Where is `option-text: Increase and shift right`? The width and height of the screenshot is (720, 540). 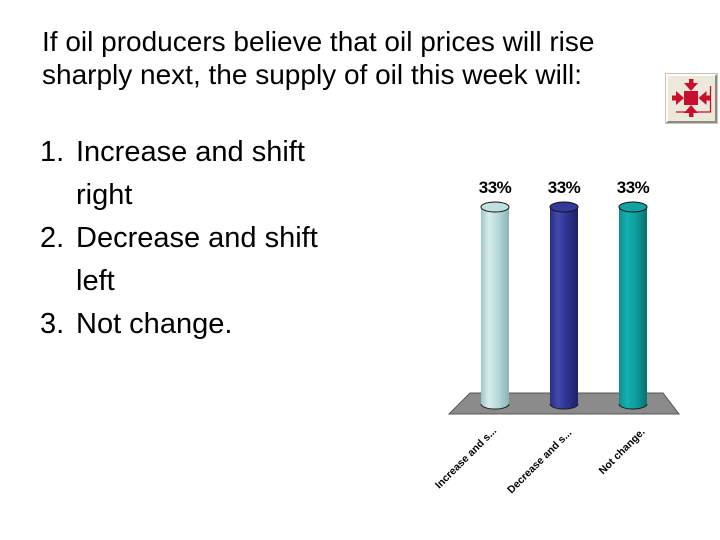 option-text: Increase and shift right is located at coordinates (238, 174).